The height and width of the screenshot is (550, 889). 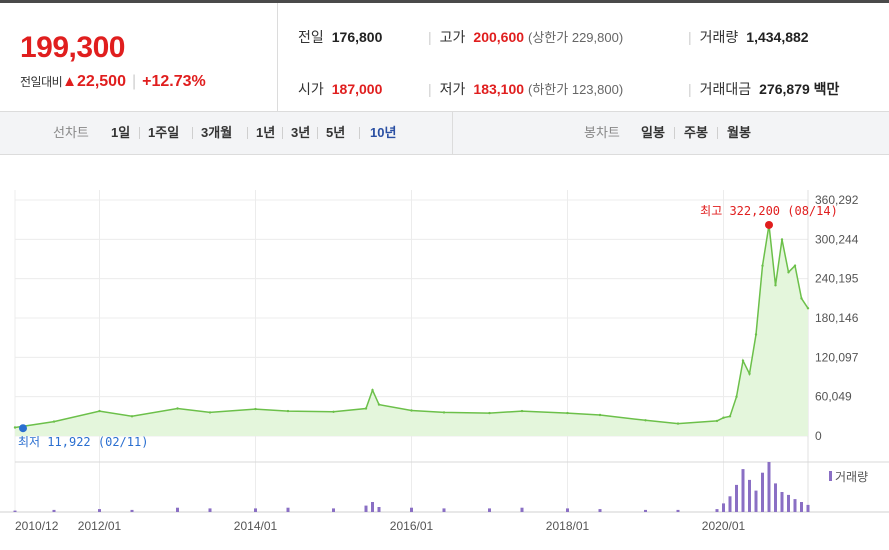 What do you see at coordinates (837, 239) in the screenshot?
I see `y-tick-label: 300,244` at bounding box center [837, 239].